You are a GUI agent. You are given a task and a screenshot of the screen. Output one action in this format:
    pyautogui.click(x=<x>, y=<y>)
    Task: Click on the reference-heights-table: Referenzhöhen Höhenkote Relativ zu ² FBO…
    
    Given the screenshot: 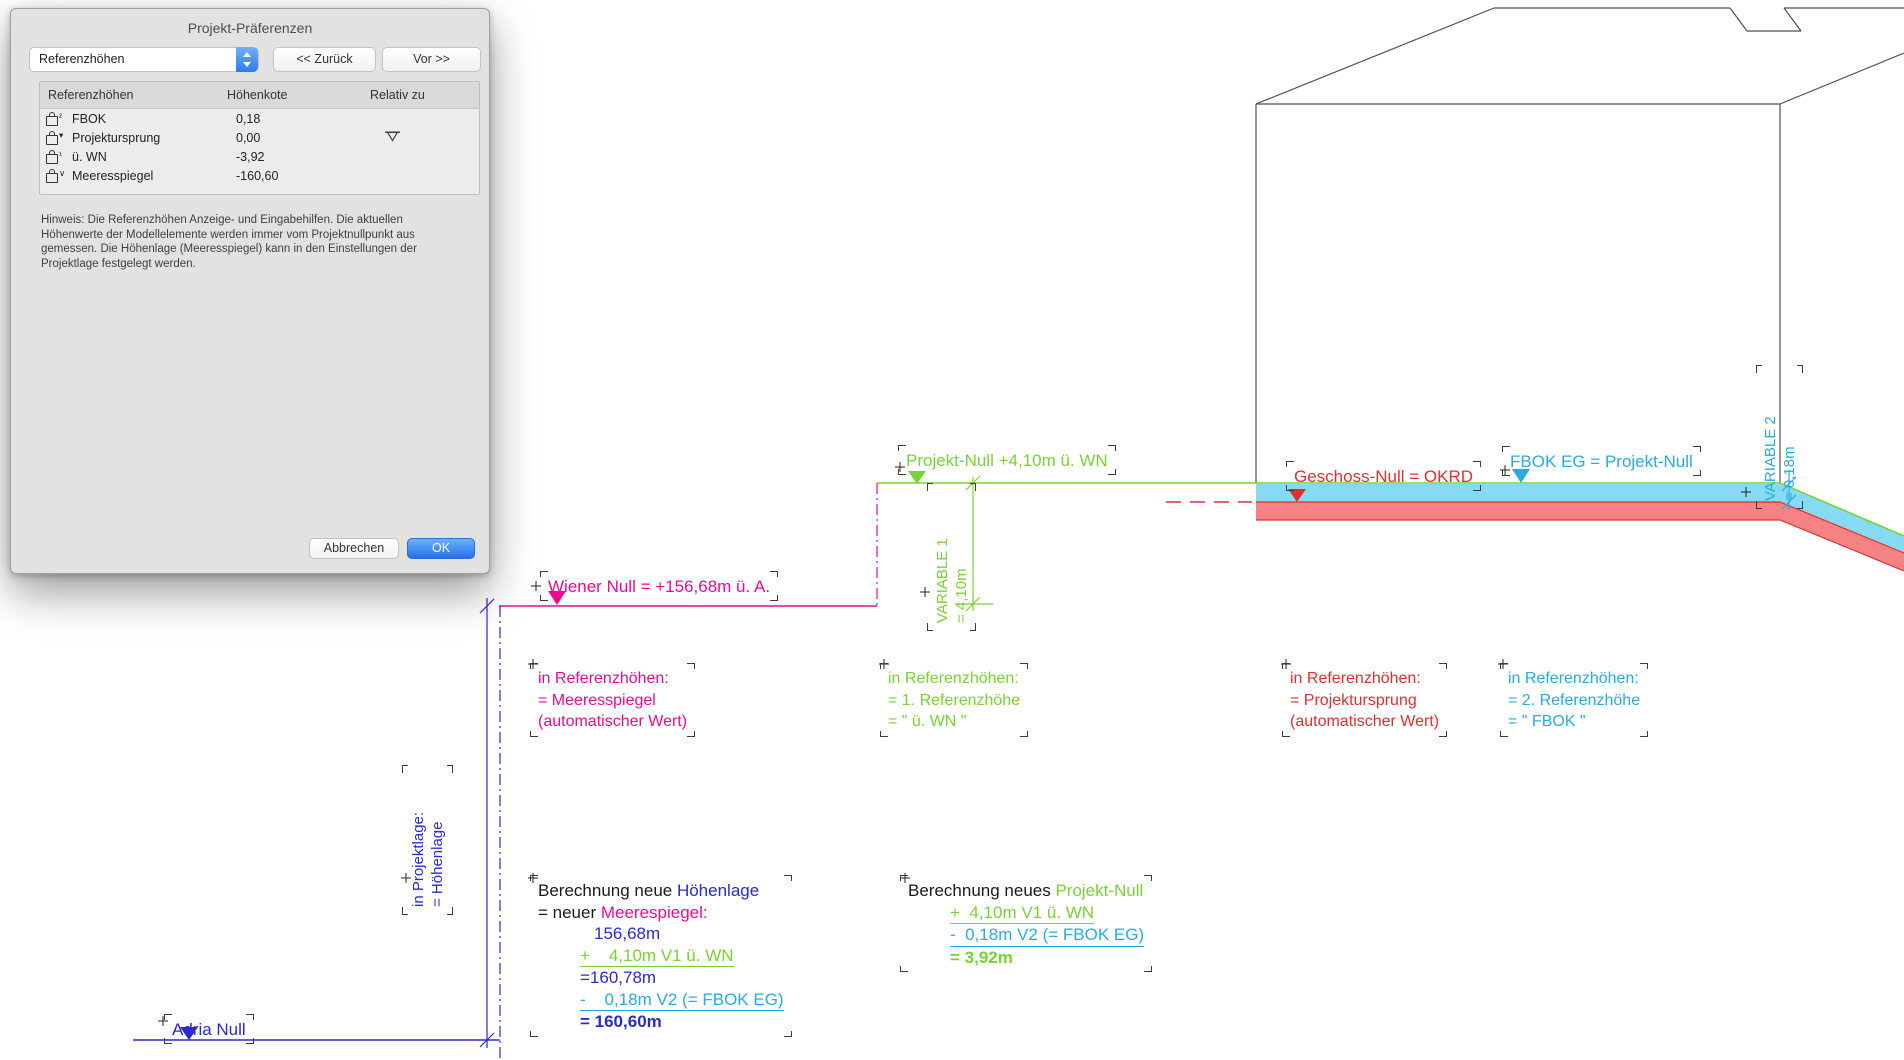 What is the action you would take?
    pyautogui.click(x=259, y=138)
    